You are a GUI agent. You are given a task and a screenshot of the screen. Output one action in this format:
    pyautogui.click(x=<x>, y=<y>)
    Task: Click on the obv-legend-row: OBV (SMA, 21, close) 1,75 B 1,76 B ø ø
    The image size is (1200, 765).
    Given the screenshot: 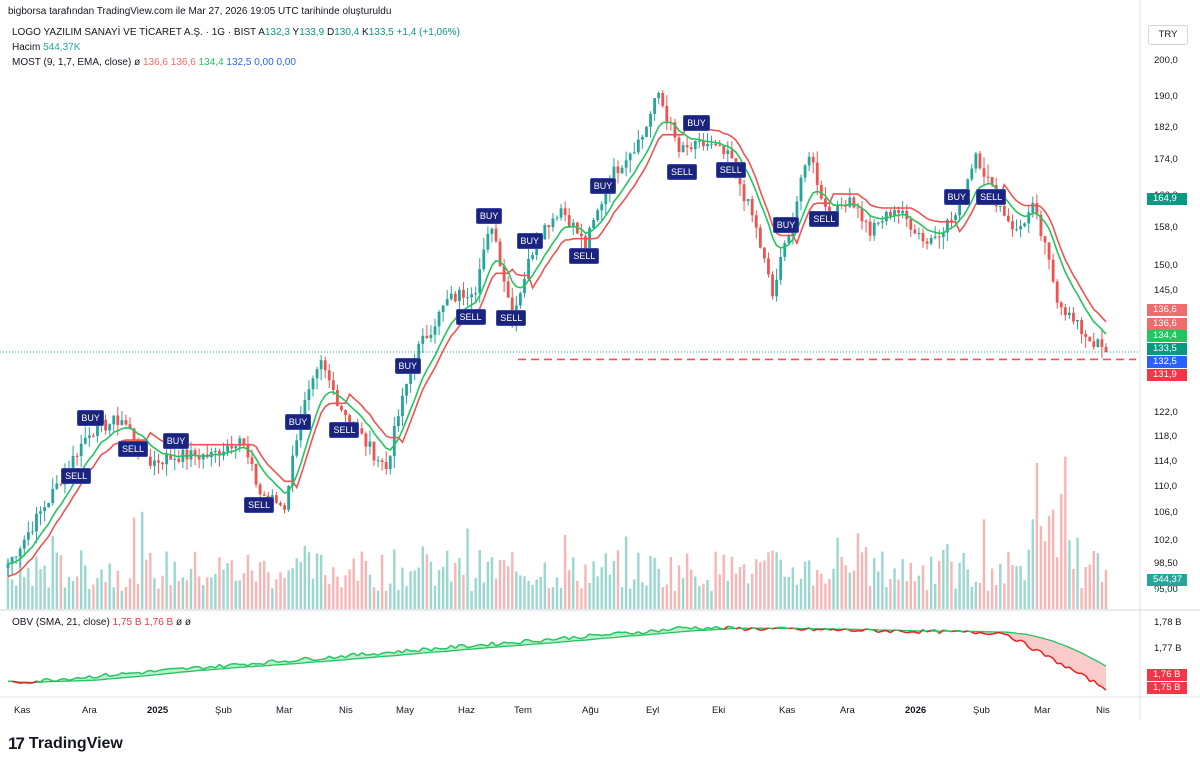 What is the action you would take?
    pyautogui.click(x=101, y=622)
    